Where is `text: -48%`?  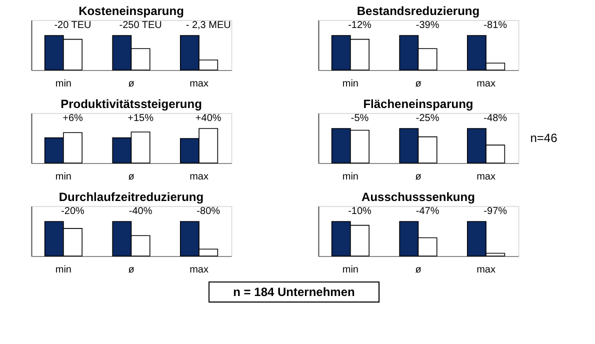
text: -48% is located at coordinates (496, 118).